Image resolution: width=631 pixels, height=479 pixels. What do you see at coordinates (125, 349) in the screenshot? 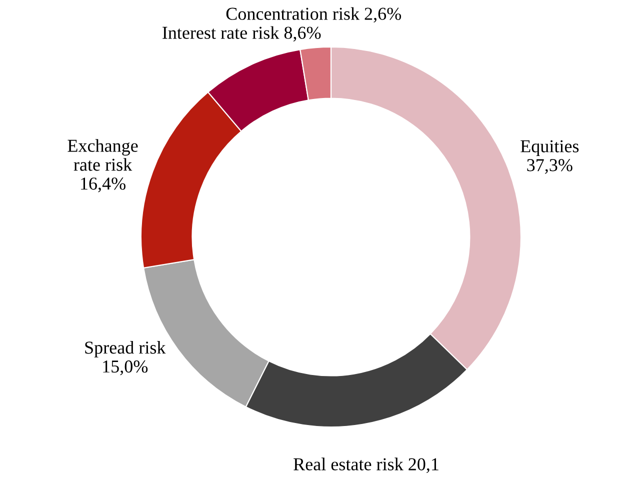
I see `slice-label: Spread risk` at bounding box center [125, 349].